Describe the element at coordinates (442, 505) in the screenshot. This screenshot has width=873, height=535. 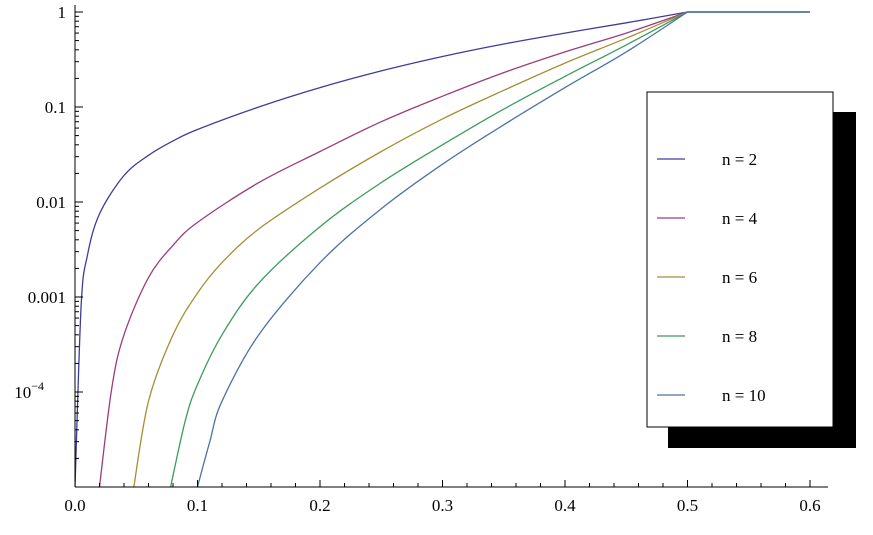
I see `x-tick-label: 0.3` at that location.